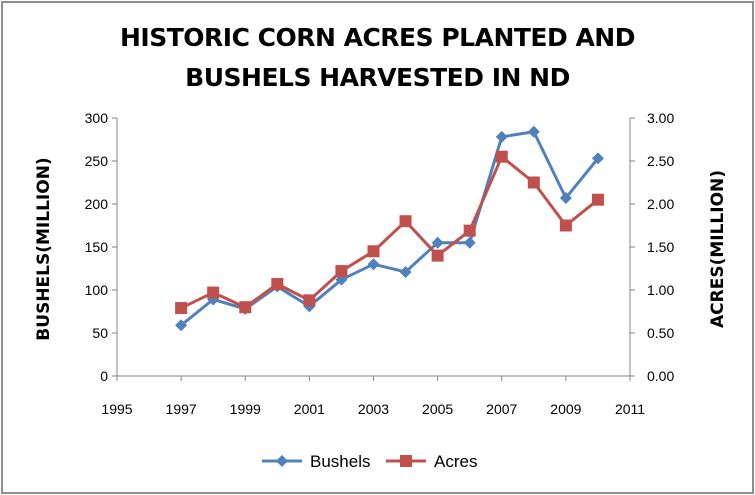  What do you see at coordinates (660, 204) in the screenshot?
I see `y-tick-right-label: 2.00` at bounding box center [660, 204].